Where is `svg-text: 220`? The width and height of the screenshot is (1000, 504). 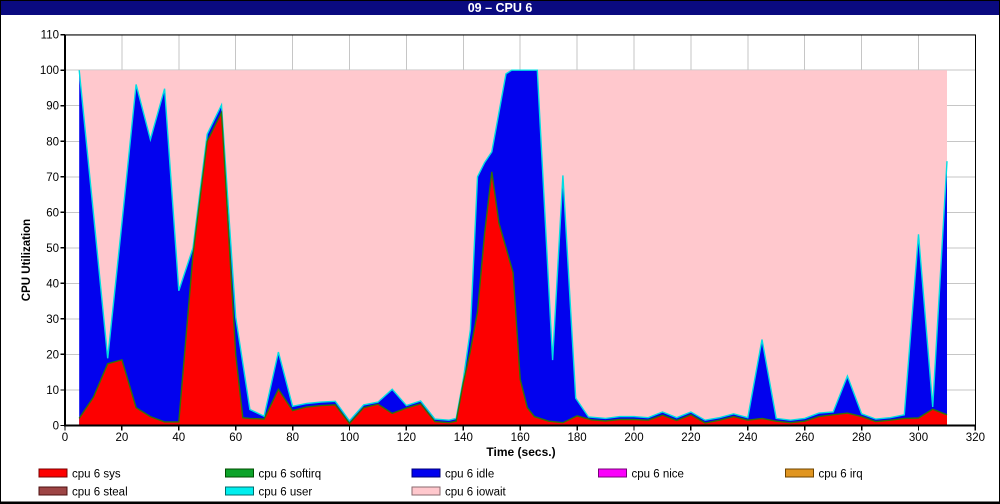 svg-text: 220 is located at coordinates (690, 438).